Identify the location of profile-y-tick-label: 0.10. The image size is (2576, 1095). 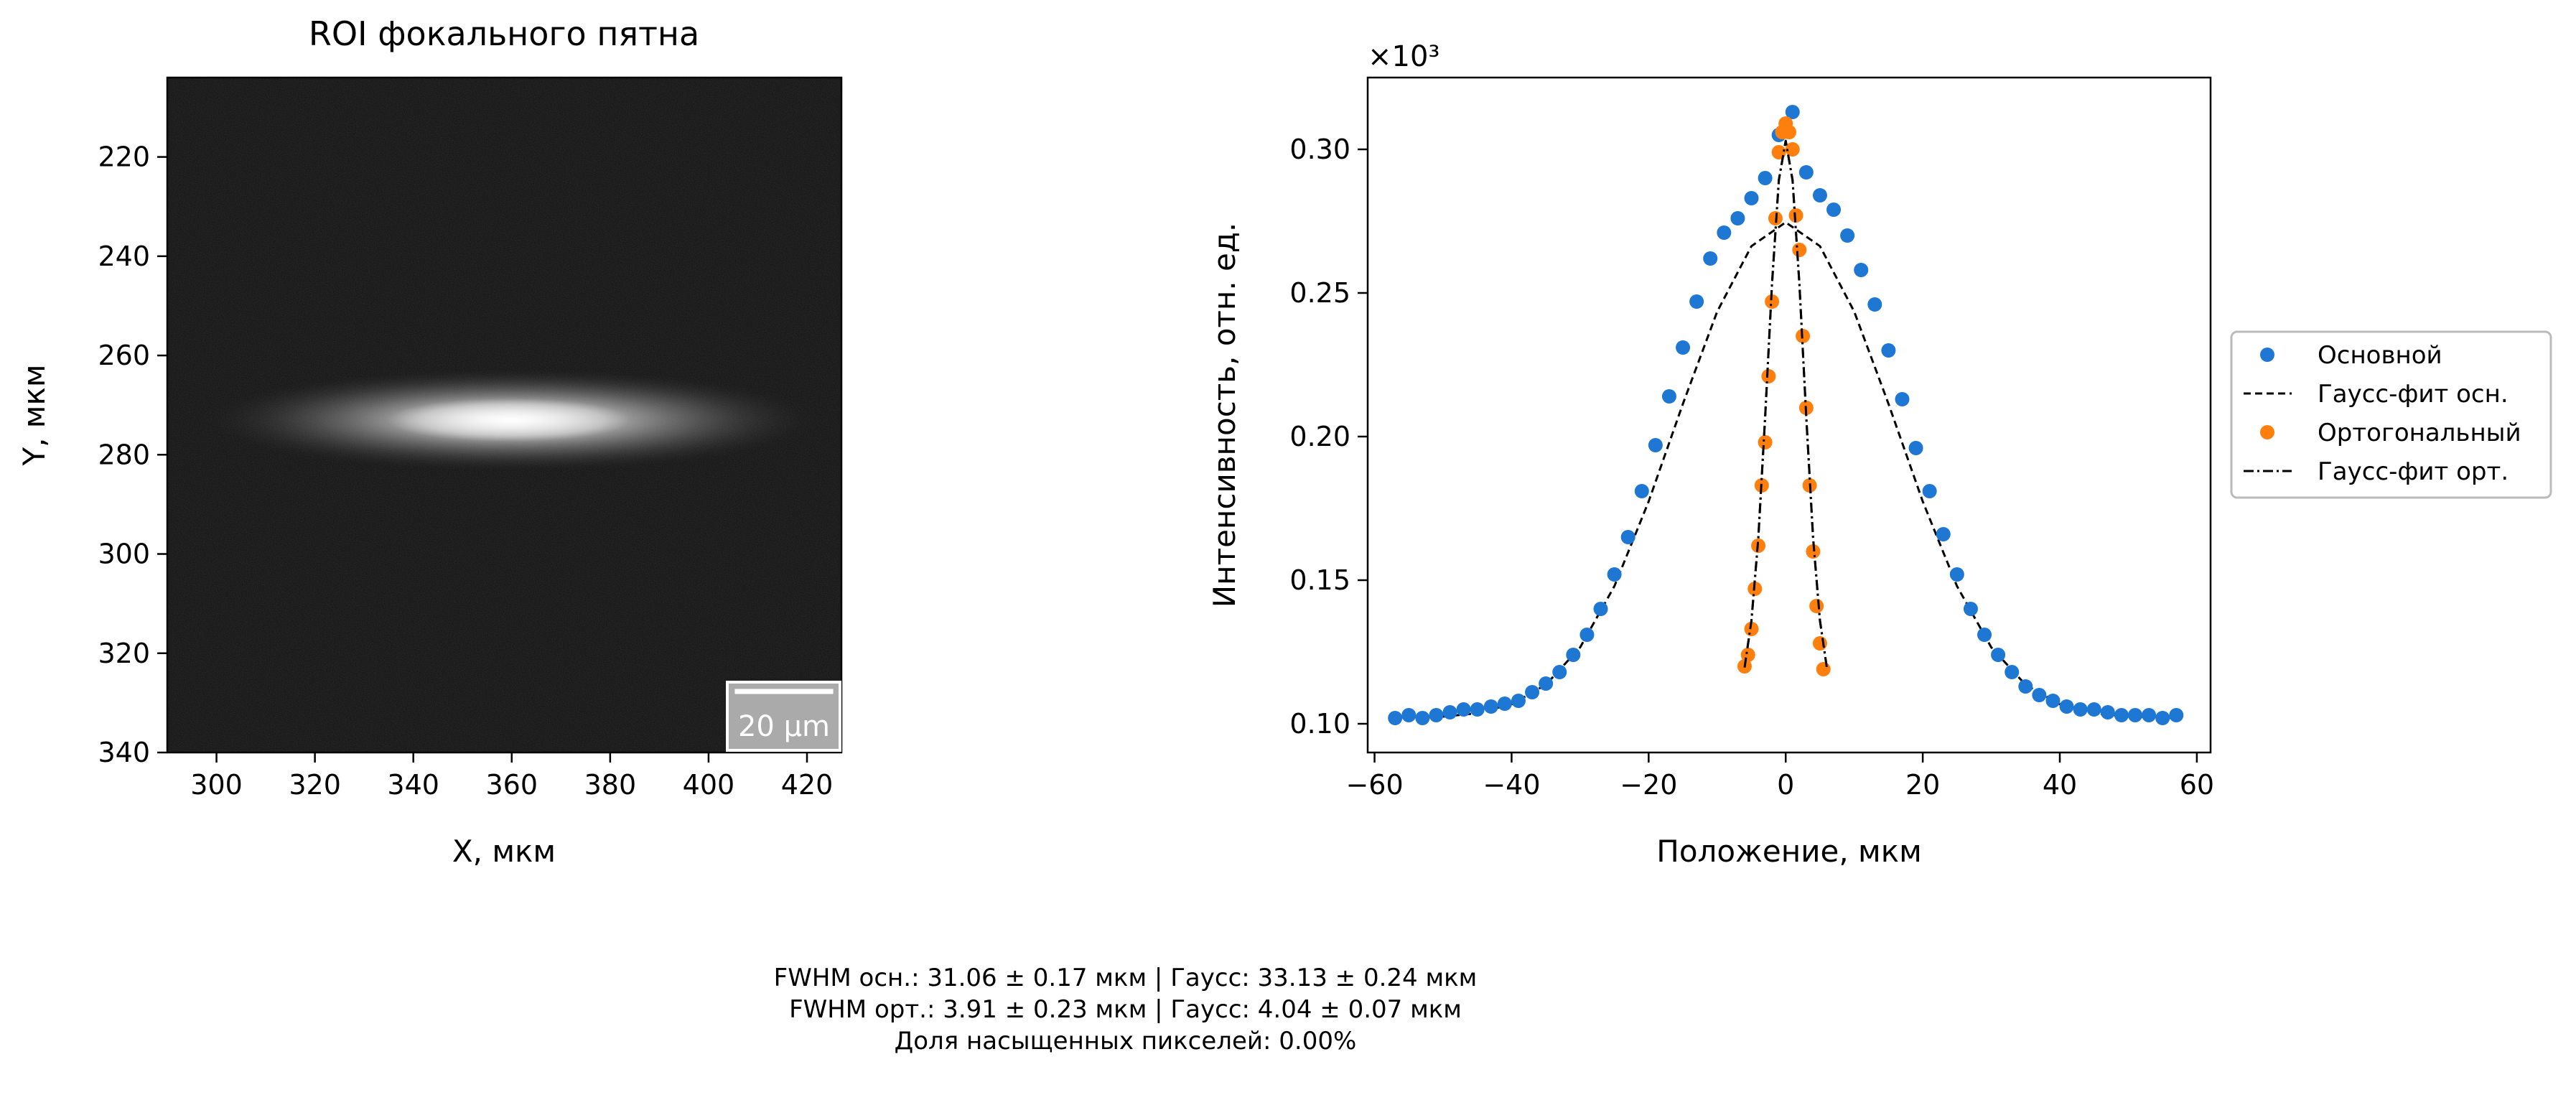
(1319, 724).